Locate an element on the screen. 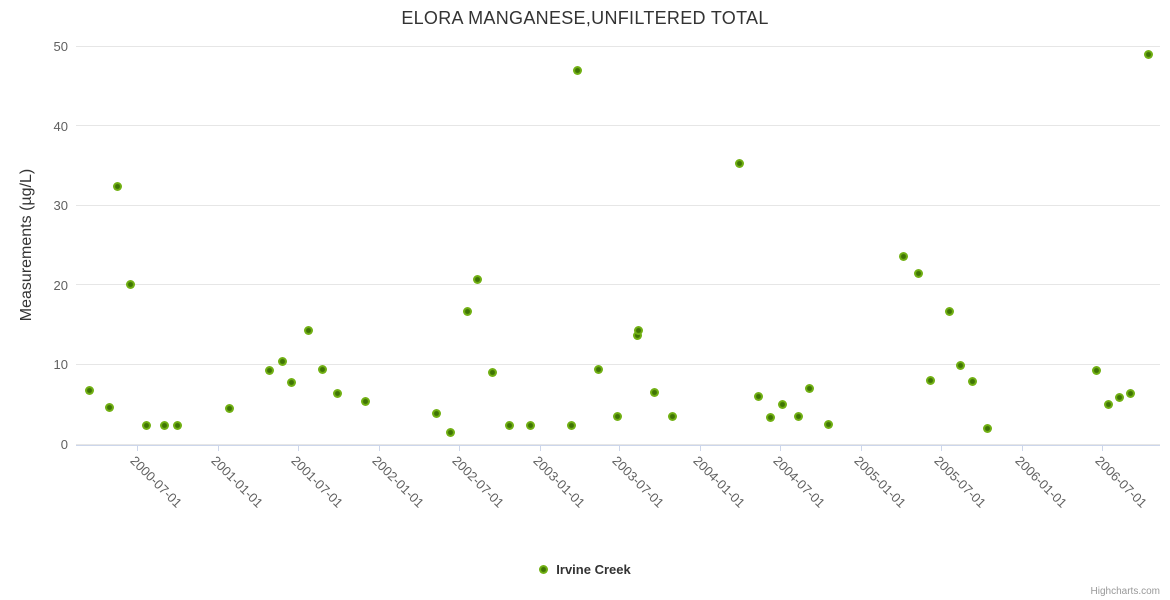 The width and height of the screenshot is (1170, 600). x-tick-label: 2004-01-01 is located at coordinates (719, 482).